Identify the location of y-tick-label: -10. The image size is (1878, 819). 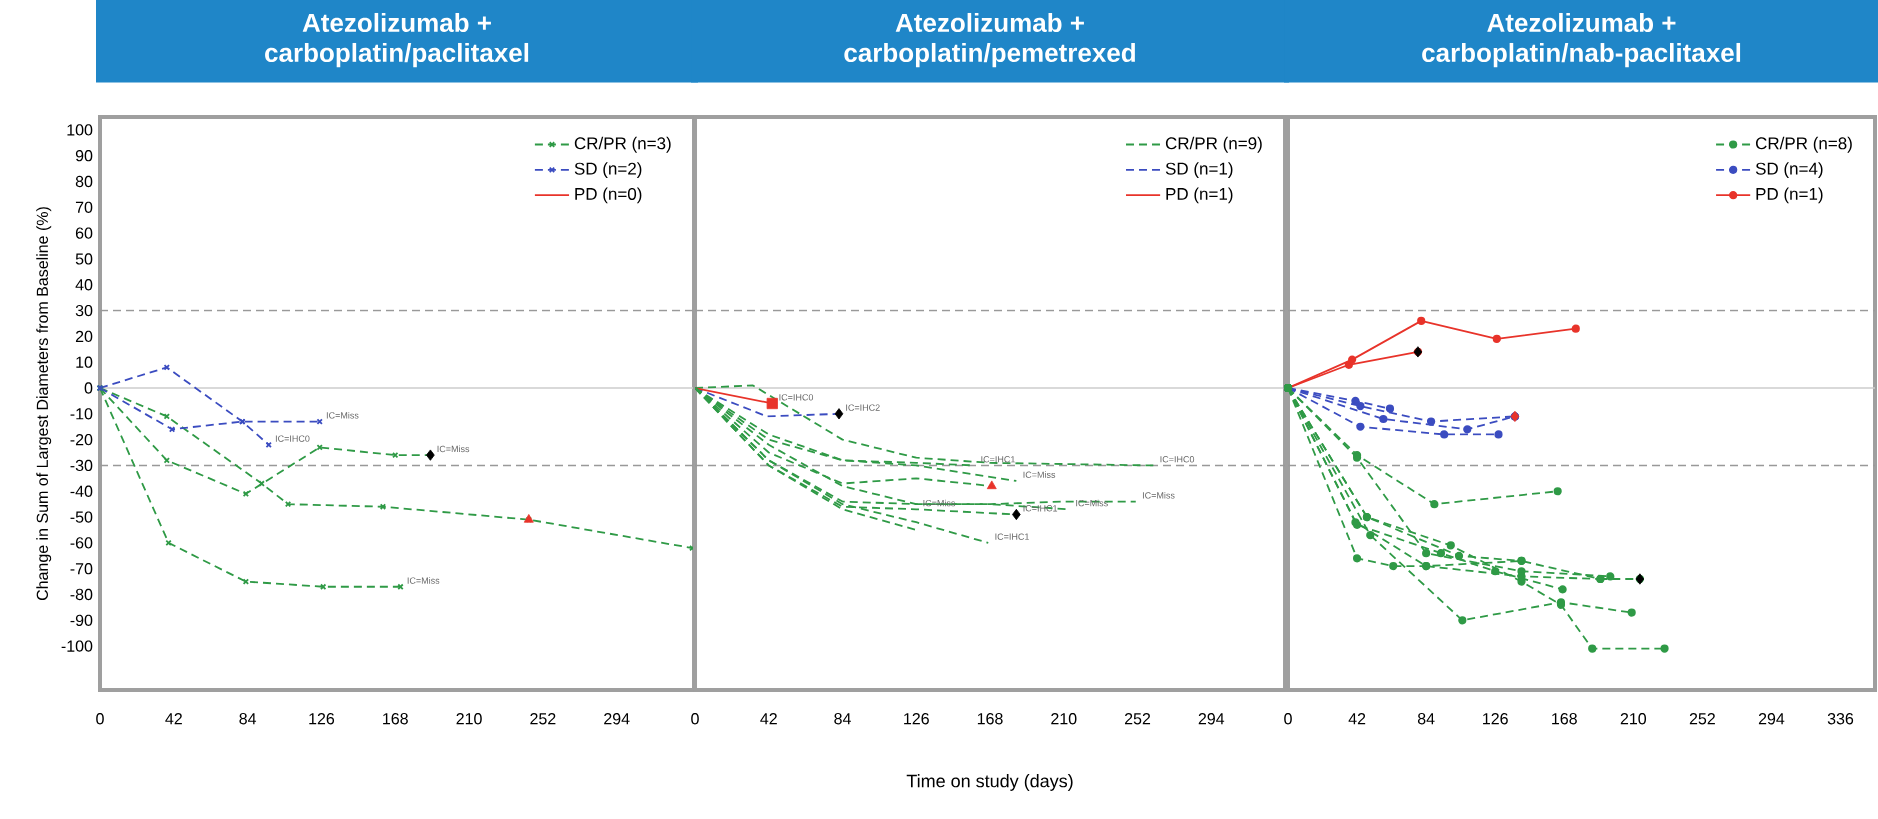
(81, 414).